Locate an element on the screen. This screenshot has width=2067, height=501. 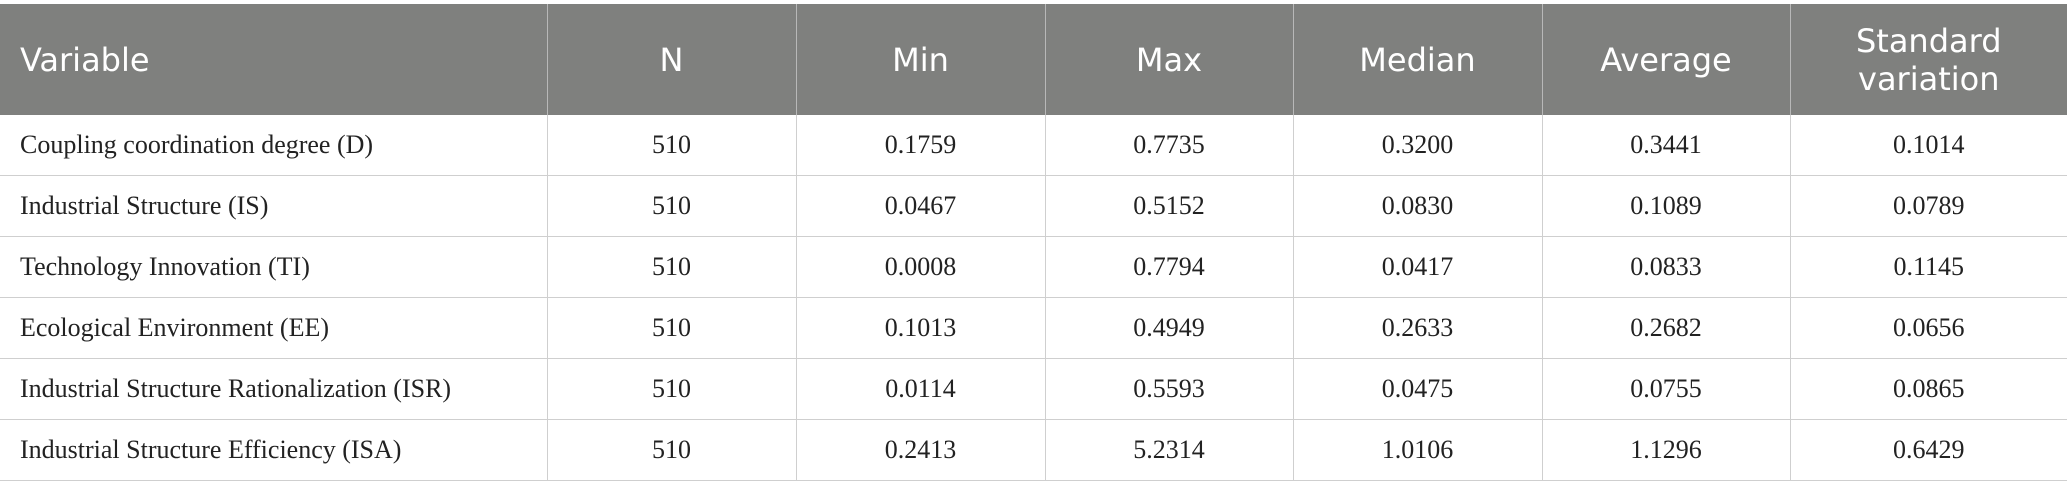
value-cell: 0.1145 is located at coordinates (1928, 267).